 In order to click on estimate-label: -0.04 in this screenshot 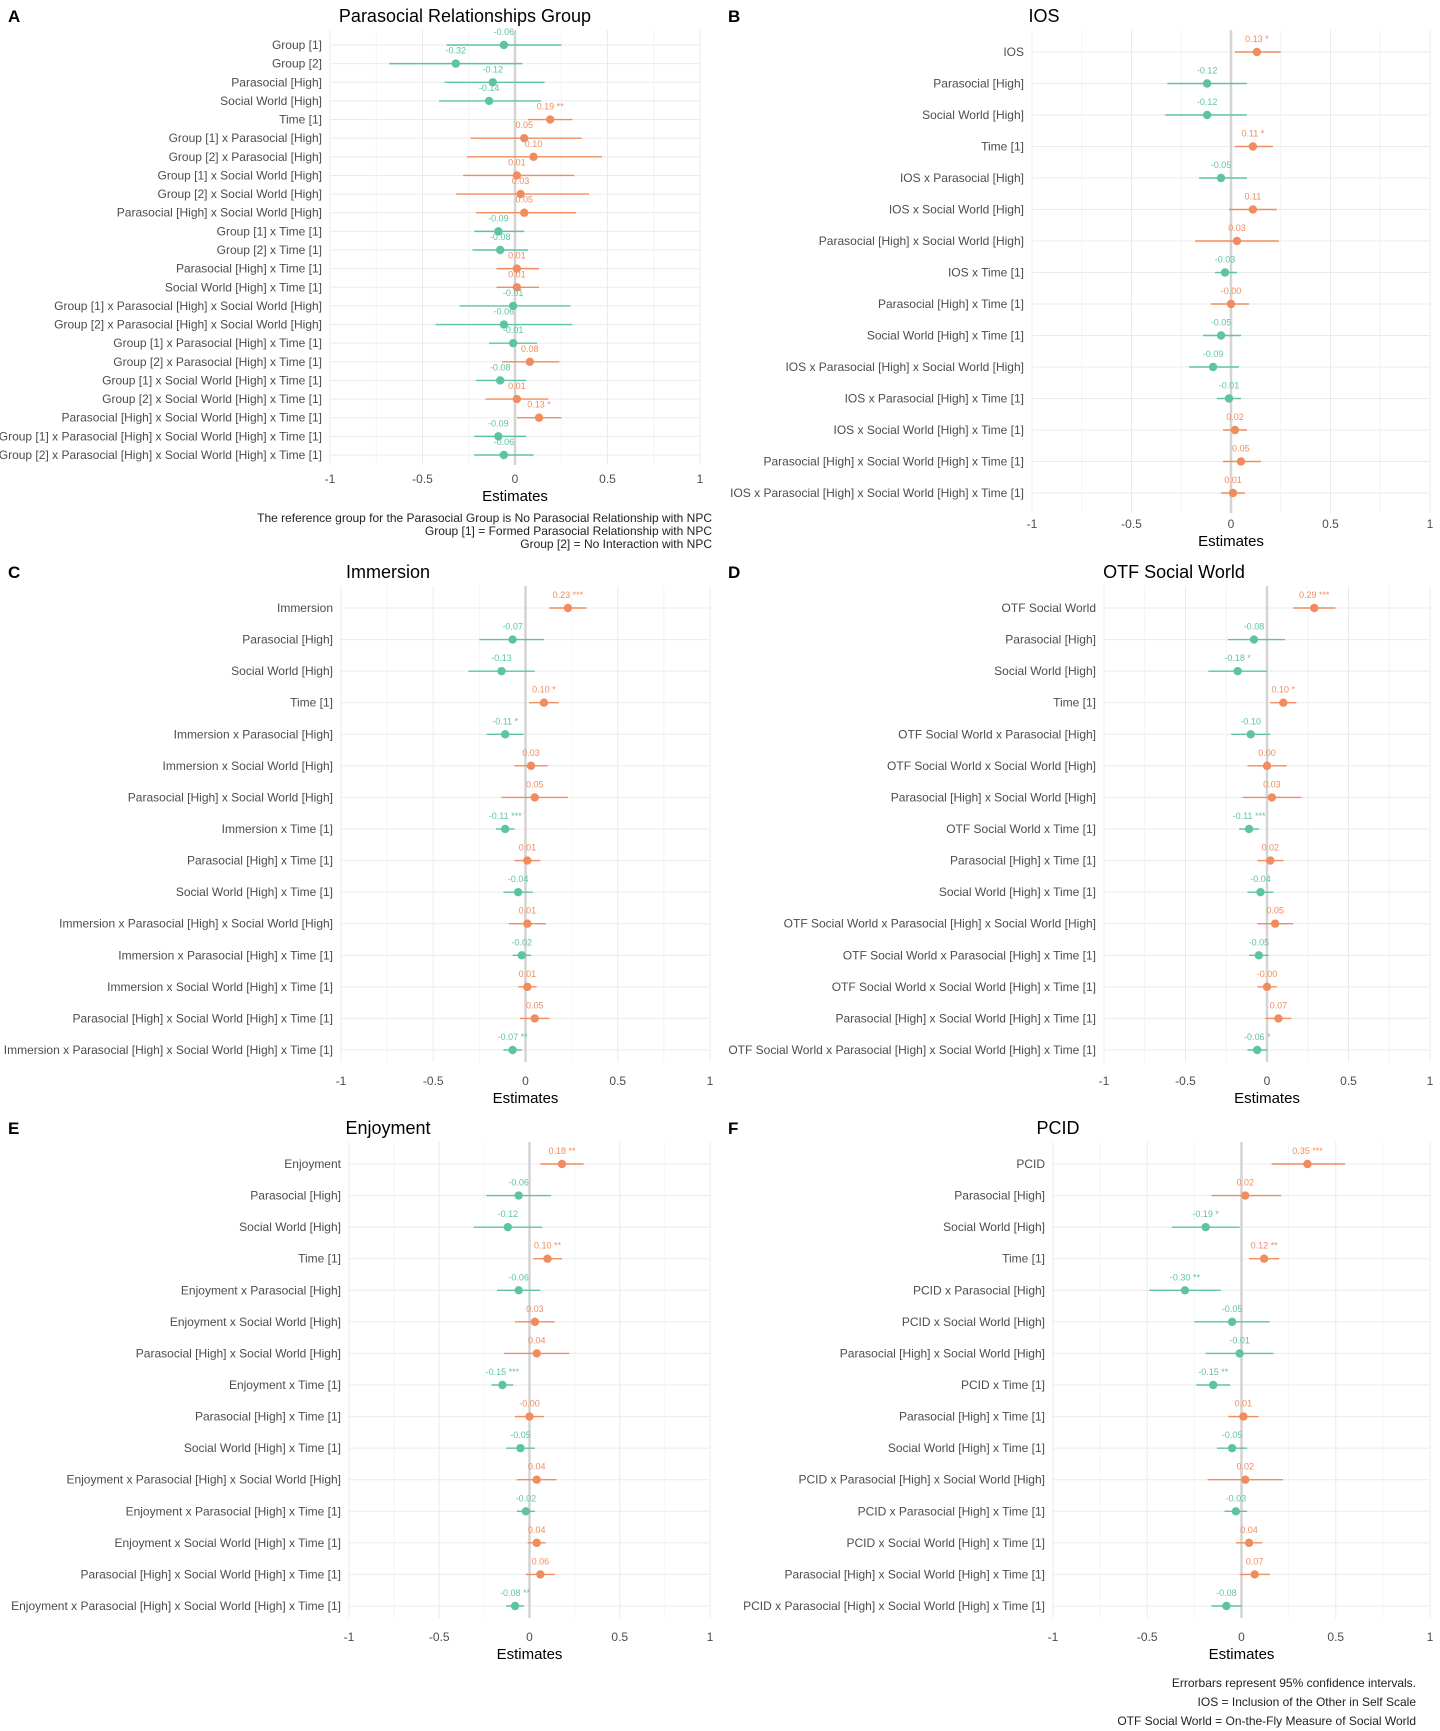, I will do `click(518, 879)`.